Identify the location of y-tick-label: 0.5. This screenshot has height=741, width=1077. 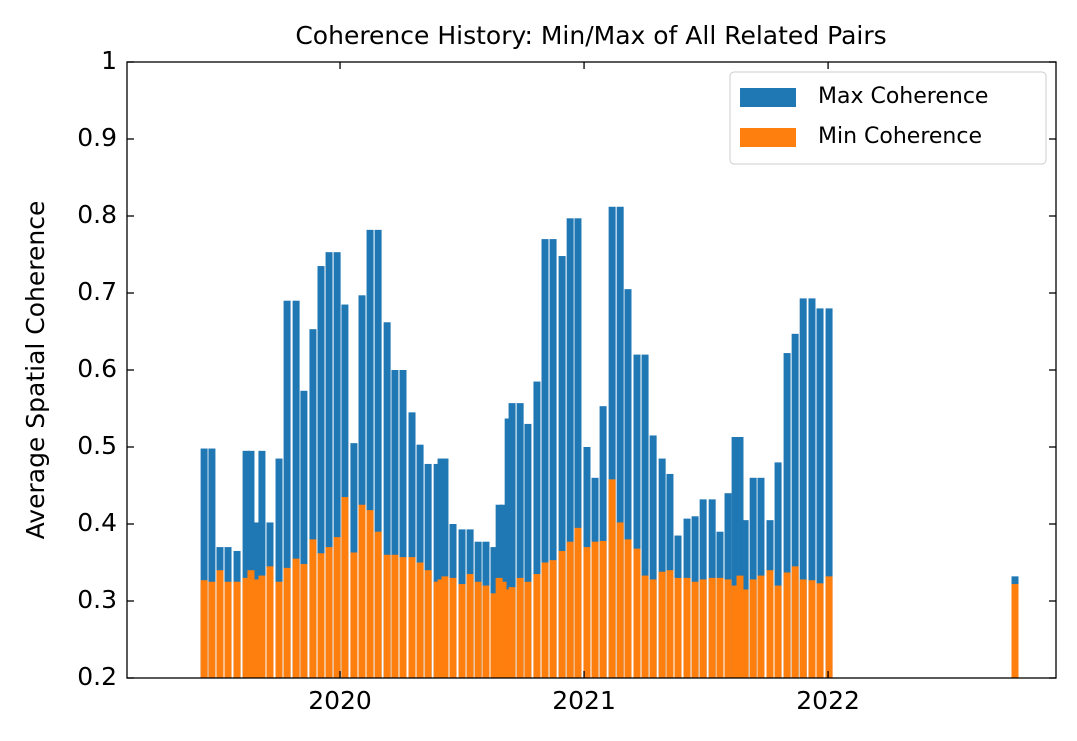
(97, 445).